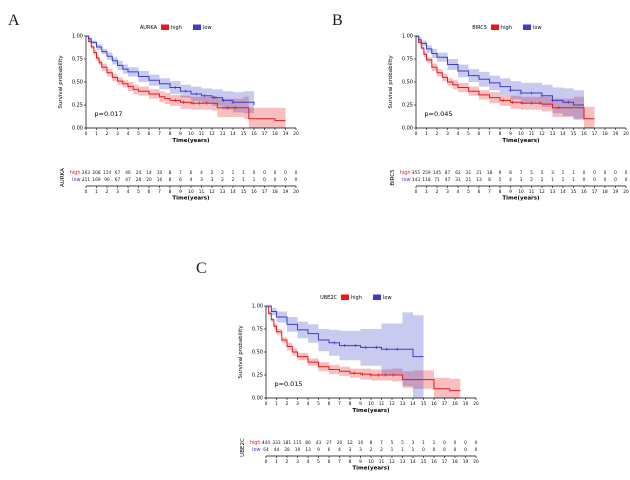 The image size is (630, 480). What do you see at coordinates (329, 443) in the screenshot?
I see `risk-count-high: 27` at bounding box center [329, 443].